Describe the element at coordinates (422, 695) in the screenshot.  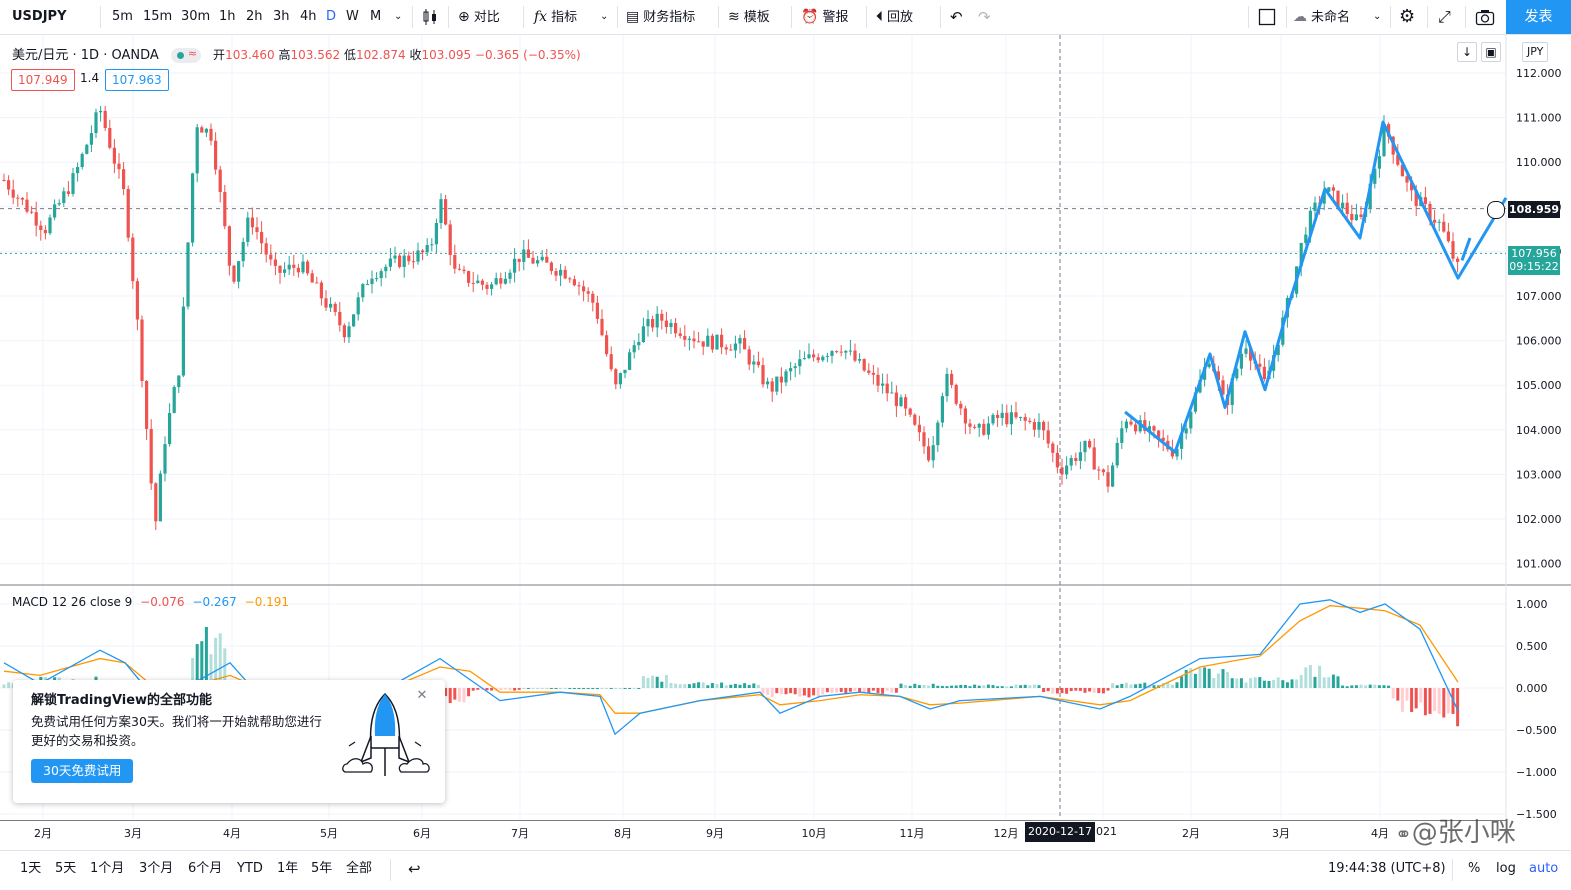
I see `close-icon: ✕` at that location.